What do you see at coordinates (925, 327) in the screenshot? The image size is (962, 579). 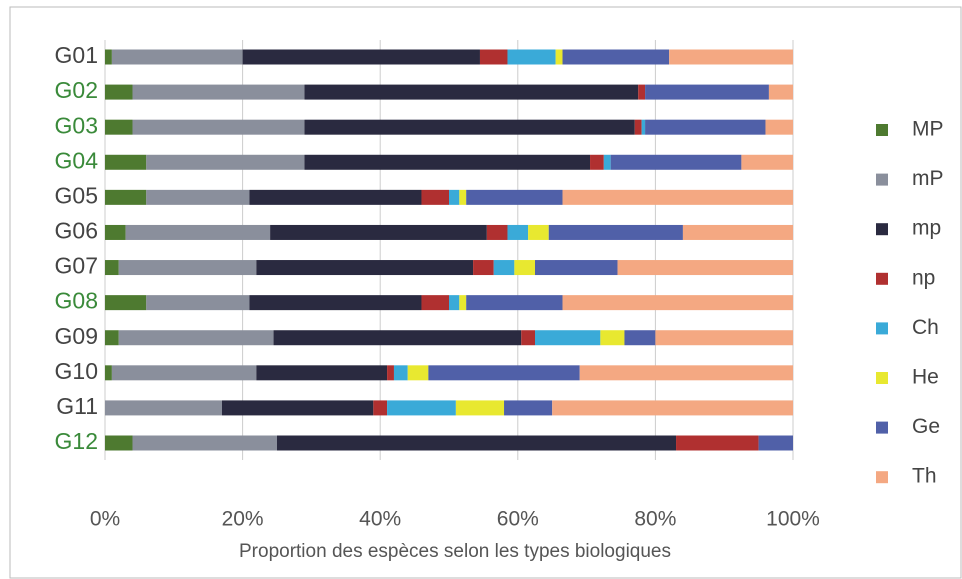 I see `legend-label: Ch` at bounding box center [925, 327].